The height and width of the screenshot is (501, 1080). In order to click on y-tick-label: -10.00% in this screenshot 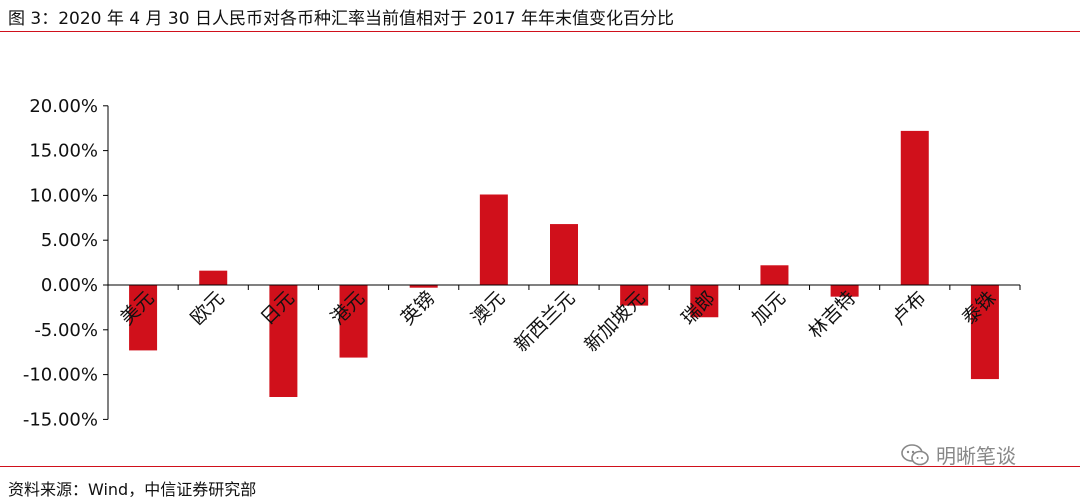, I will do `click(60, 375)`.